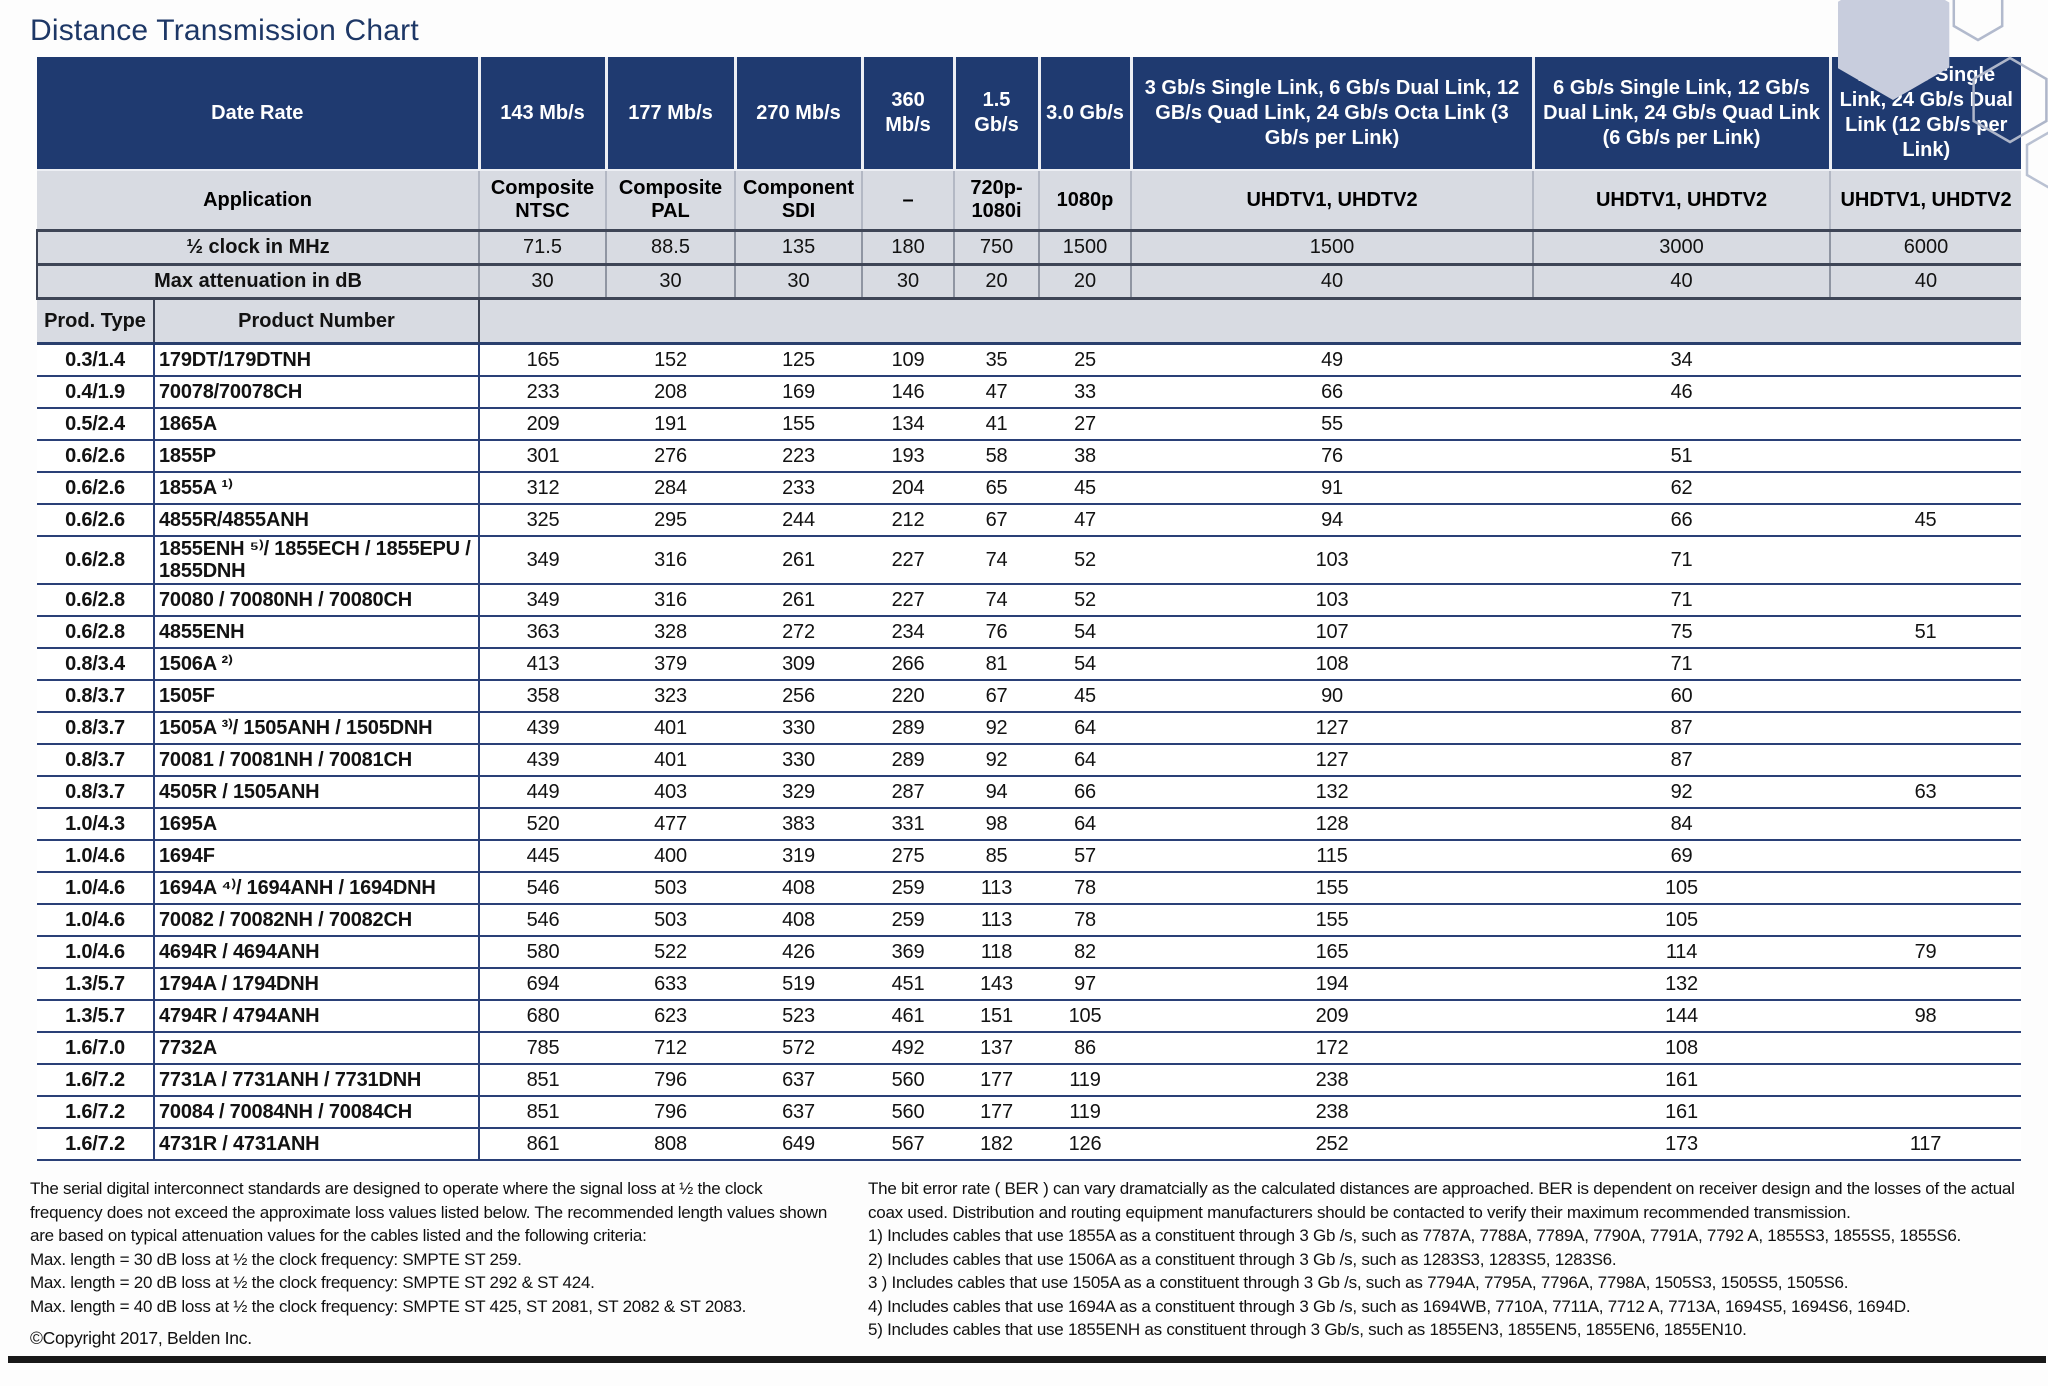 Image resolution: width=2048 pixels, height=1386 pixels. Describe the element at coordinates (543, 520) in the screenshot. I see `value-cell: 325` at that location.